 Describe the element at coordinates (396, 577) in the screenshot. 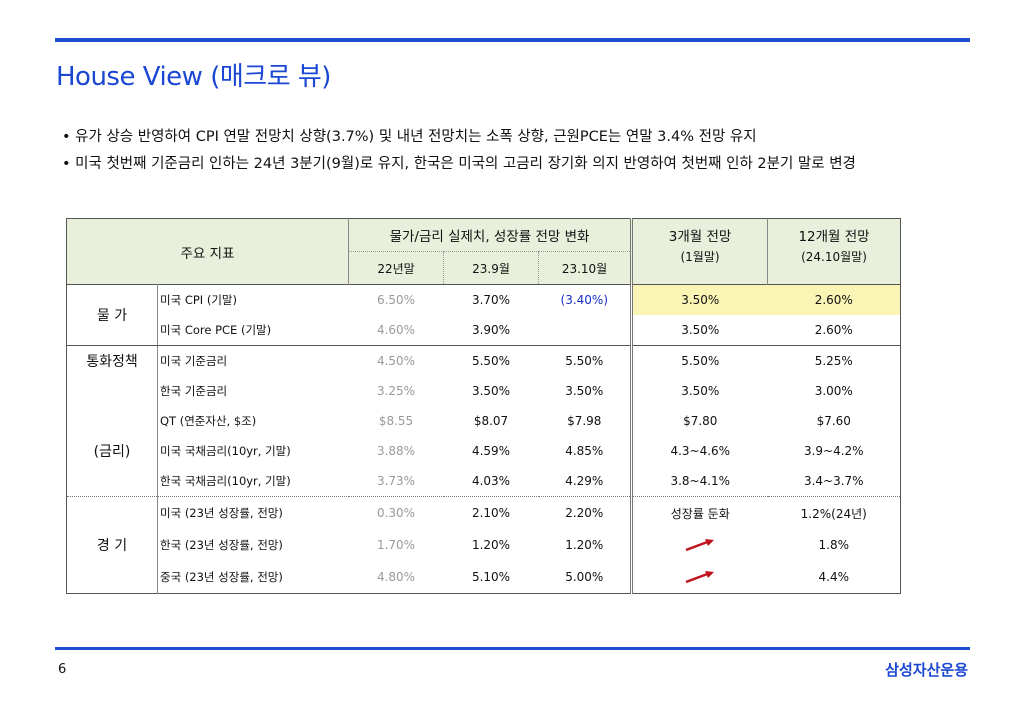

I see `value-22end: 4.80%` at that location.